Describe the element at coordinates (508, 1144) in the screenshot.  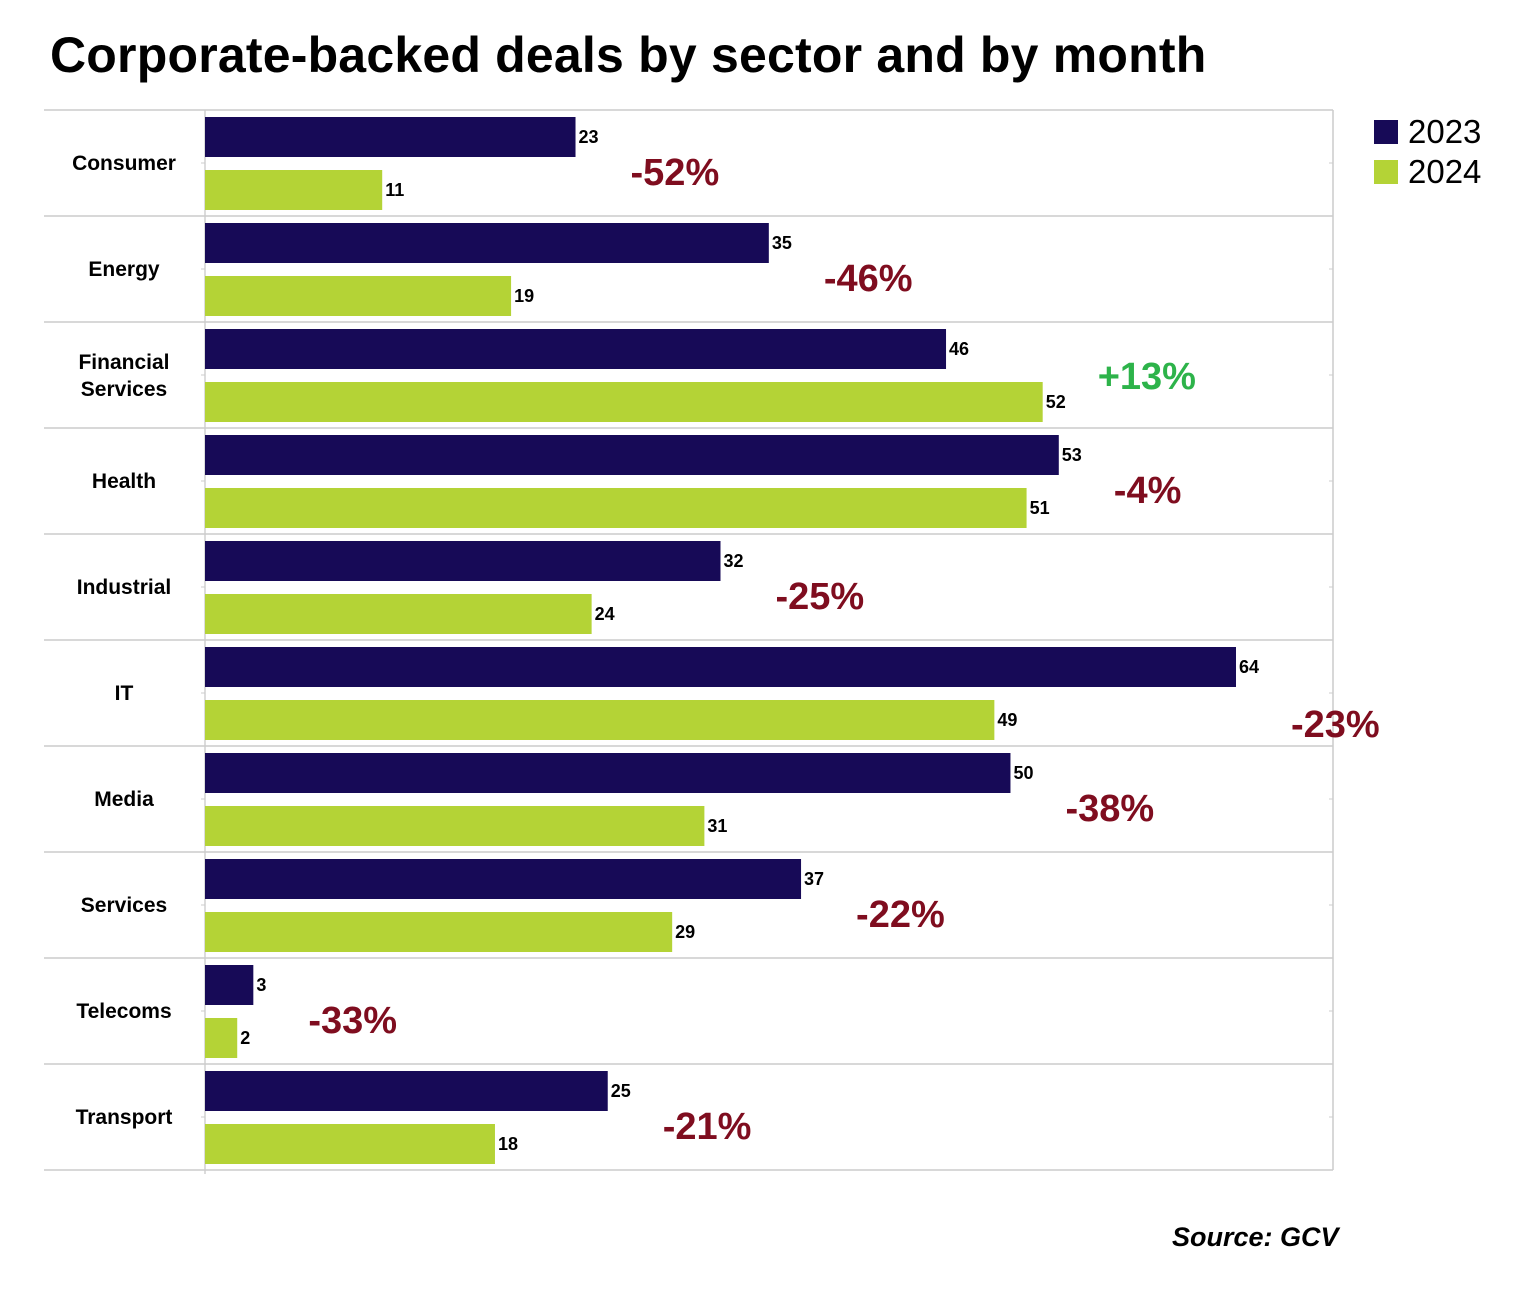
I see `data-label: 18` at that location.